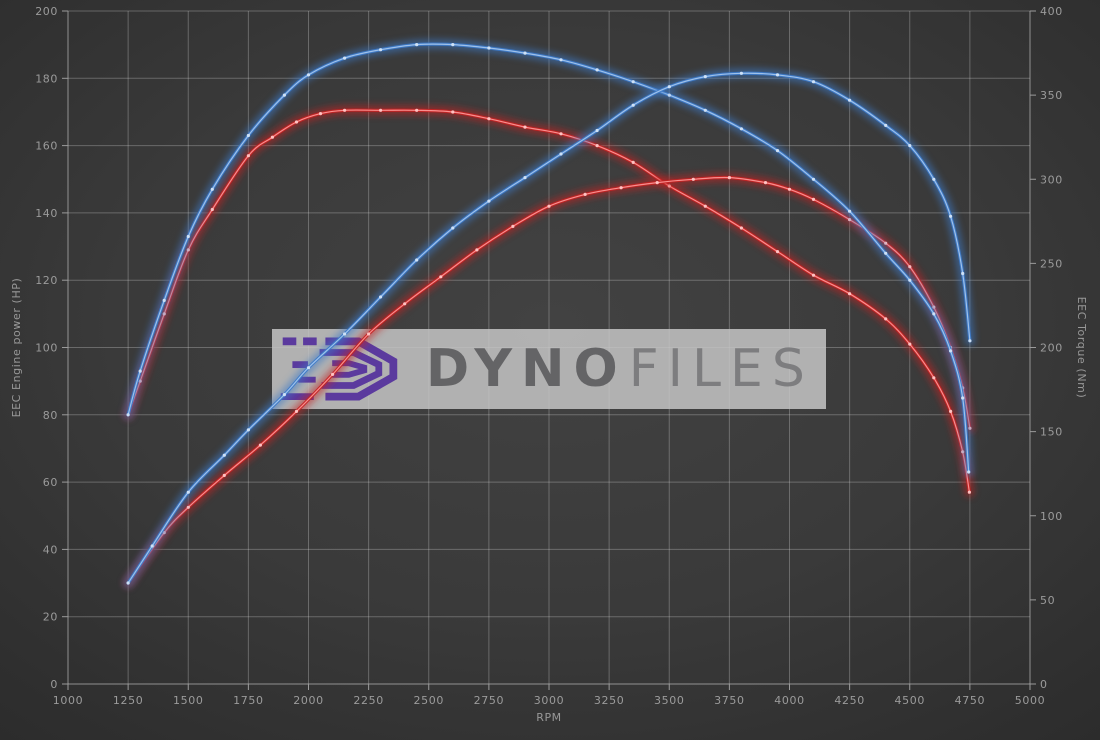 The image size is (1100, 740). What do you see at coordinates (46, 213) in the screenshot?
I see `left-axis-tick-label: 140` at bounding box center [46, 213].